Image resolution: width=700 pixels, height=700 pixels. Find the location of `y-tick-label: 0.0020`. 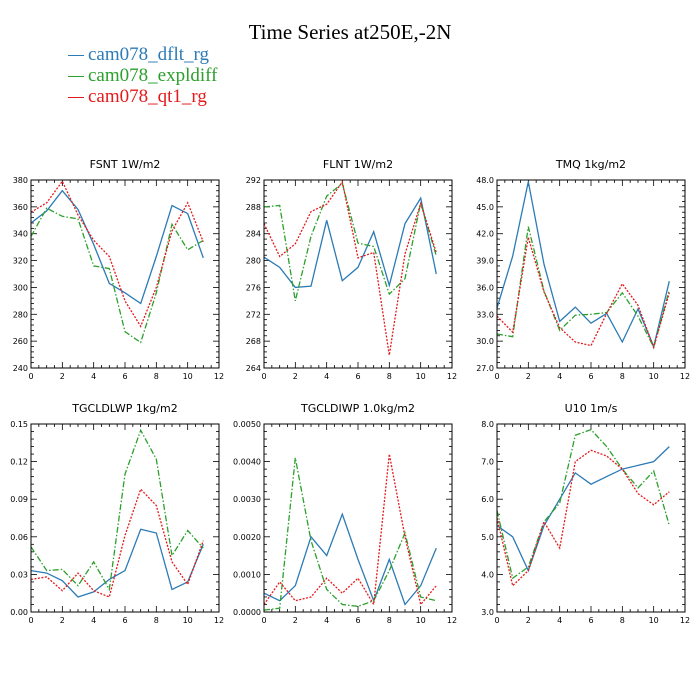

y-tick-label: 0.0020 is located at coordinates (247, 537).